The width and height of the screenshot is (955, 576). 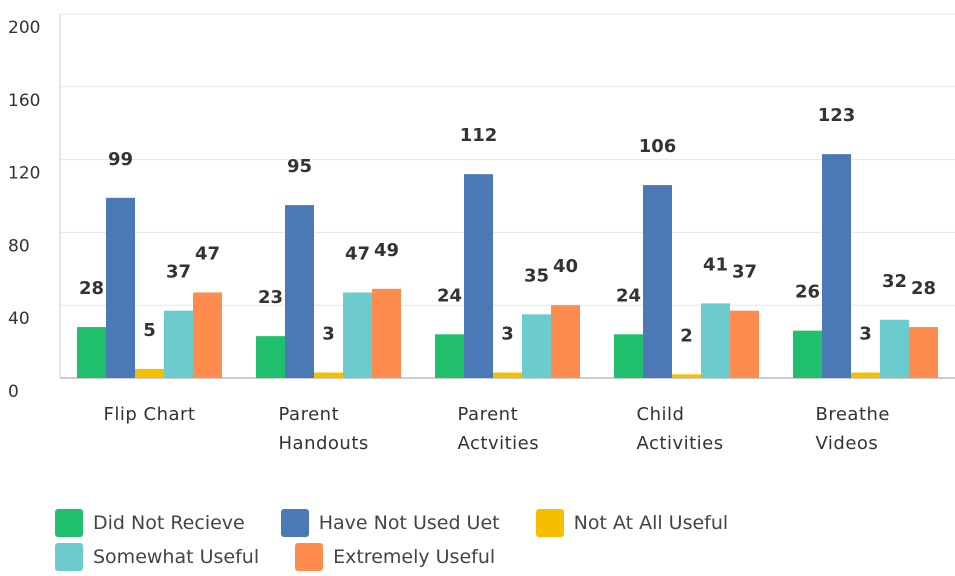 What do you see at coordinates (24, 101) in the screenshot?
I see `y-tick-label: 160` at bounding box center [24, 101].